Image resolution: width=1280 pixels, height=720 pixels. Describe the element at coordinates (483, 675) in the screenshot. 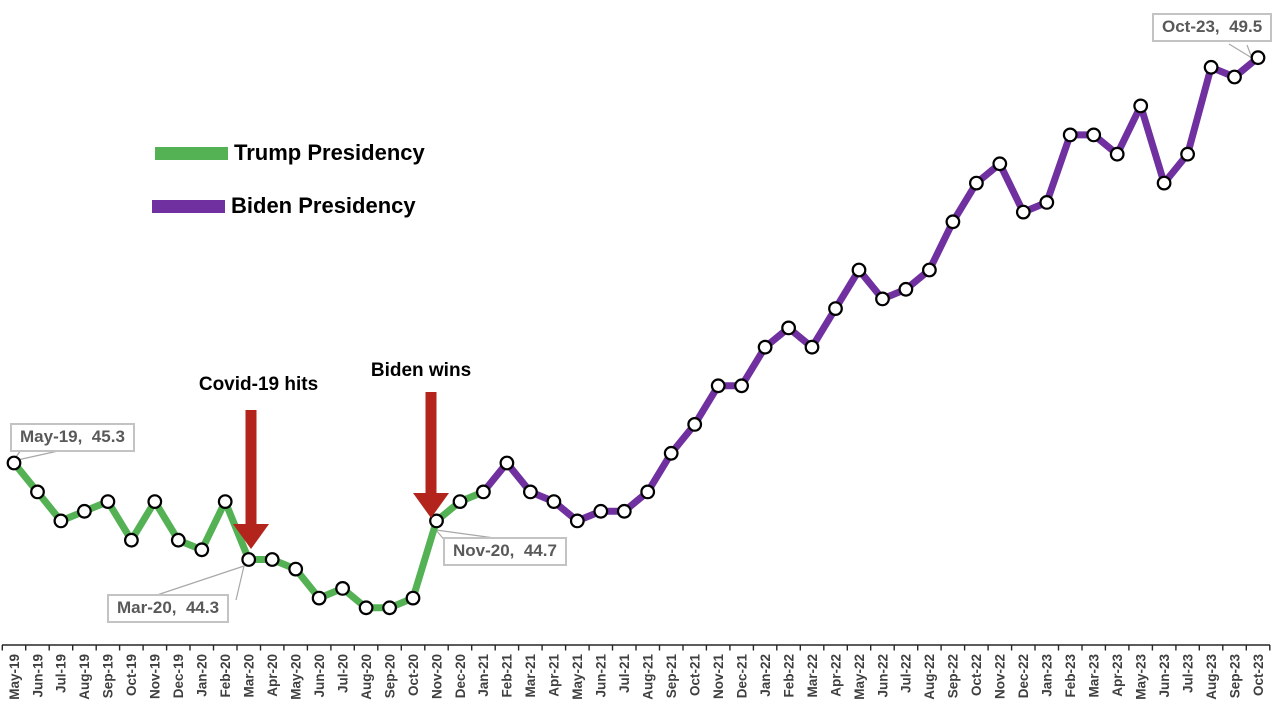

I see `x-axis-label: Jan-21` at that location.